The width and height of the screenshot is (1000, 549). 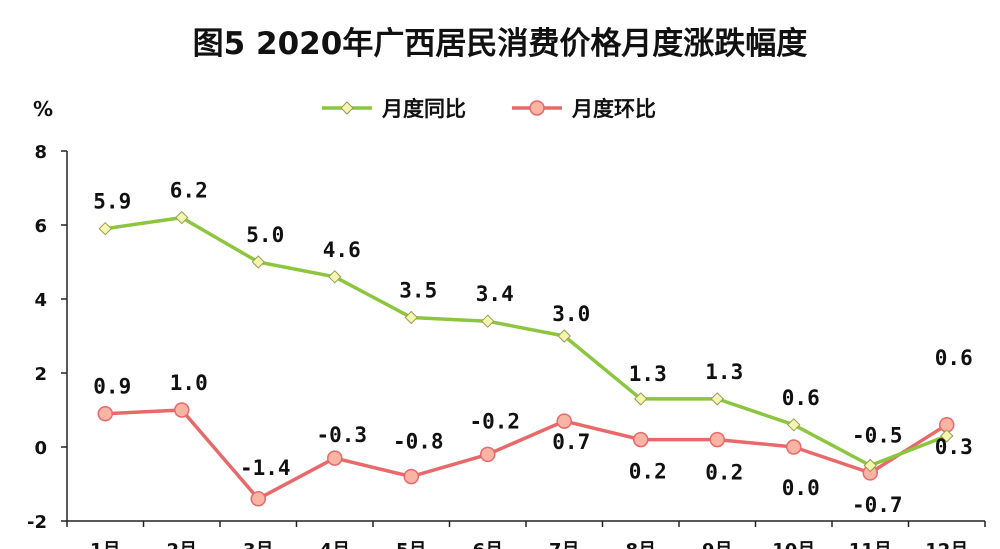 What do you see at coordinates (801, 488) in the screenshot?
I see `data-label: 0.0` at bounding box center [801, 488].